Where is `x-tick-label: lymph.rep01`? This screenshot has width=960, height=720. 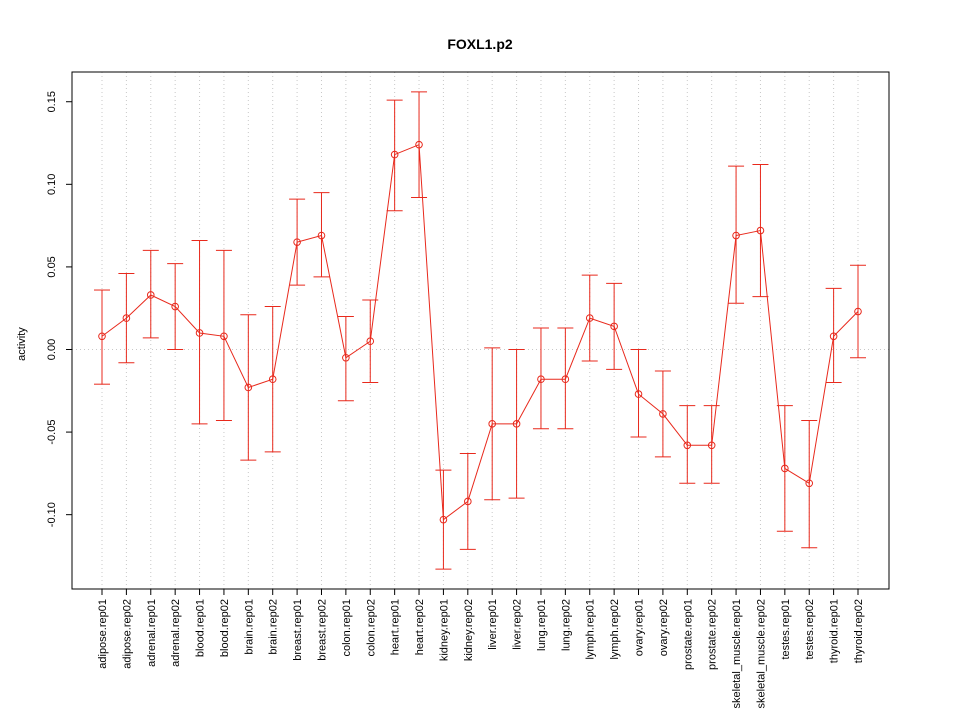
x-tick-label: lymph.rep01 is located at coordinates (591, 629).